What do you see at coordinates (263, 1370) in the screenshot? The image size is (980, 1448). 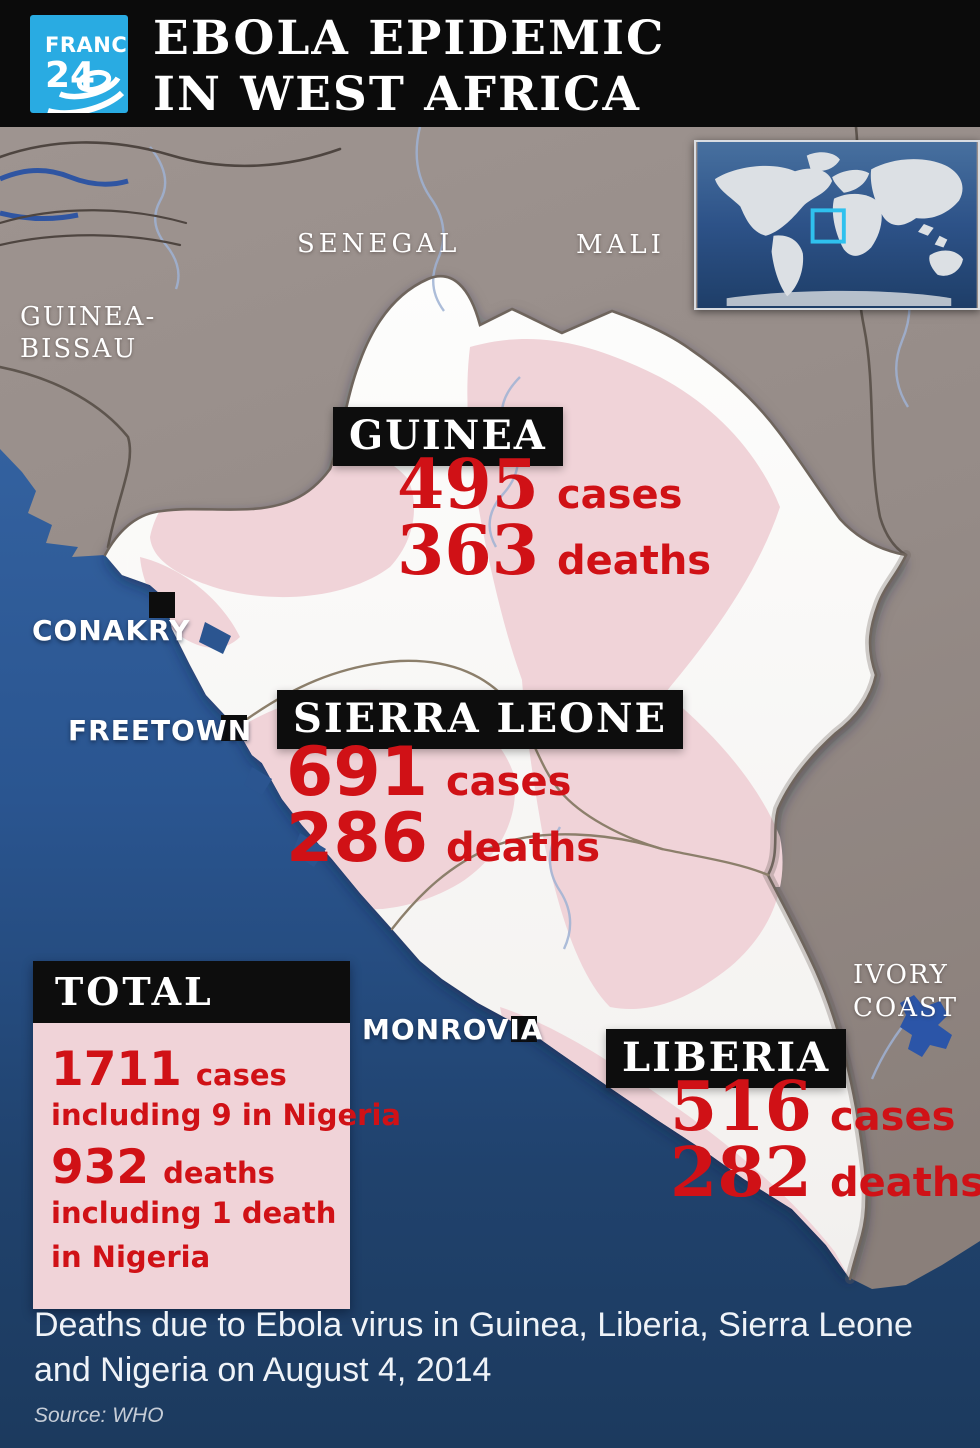 I see `caption-line2: and Nigeria on August 4, 2014` at bounding box center [263, 1370].